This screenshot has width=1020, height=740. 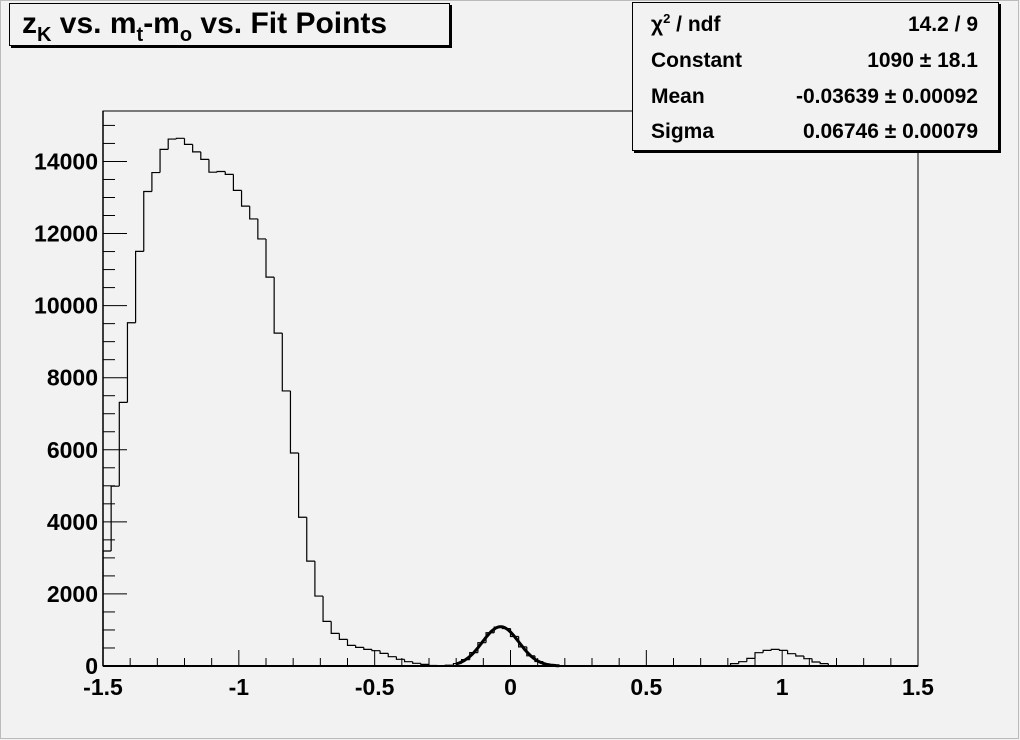 What do you see at coordinates (646, 687) in the screenshot?
I see `x-tick-label: 0.5` at bounding box center [646, 687].